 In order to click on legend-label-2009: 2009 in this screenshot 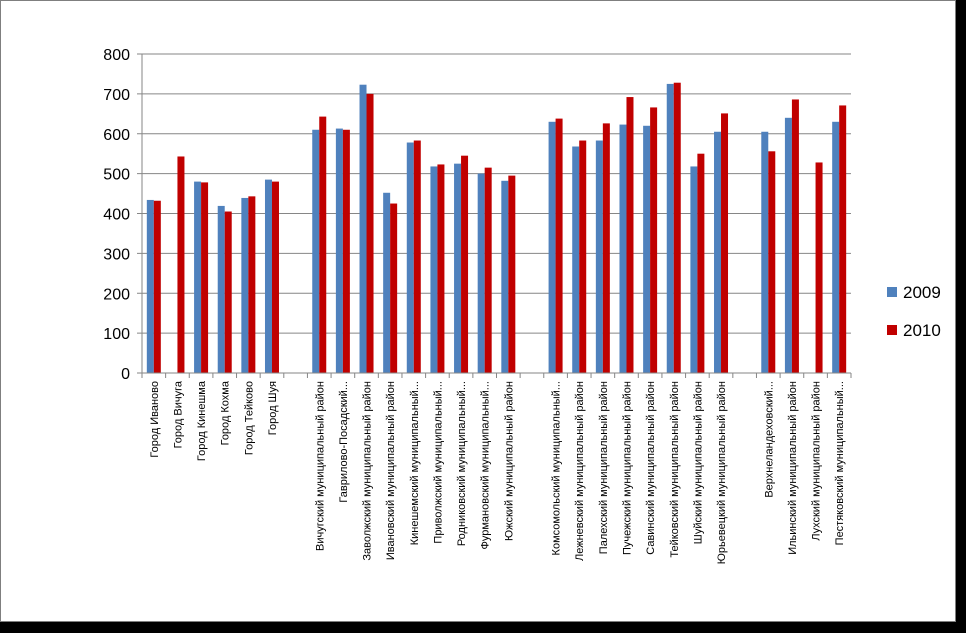, I will do `click(922, 292)`.